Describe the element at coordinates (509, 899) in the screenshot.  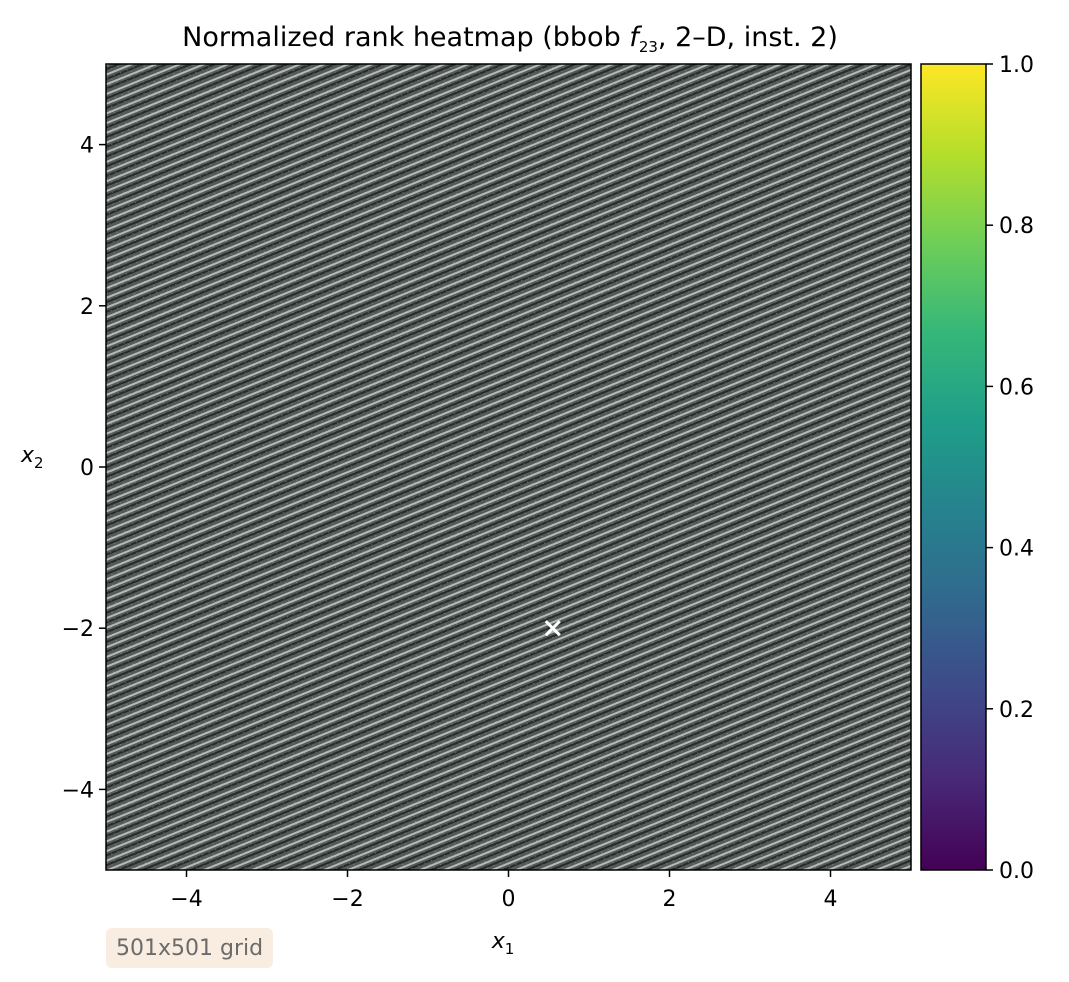
I see `x-tick-label: 0` at that location.